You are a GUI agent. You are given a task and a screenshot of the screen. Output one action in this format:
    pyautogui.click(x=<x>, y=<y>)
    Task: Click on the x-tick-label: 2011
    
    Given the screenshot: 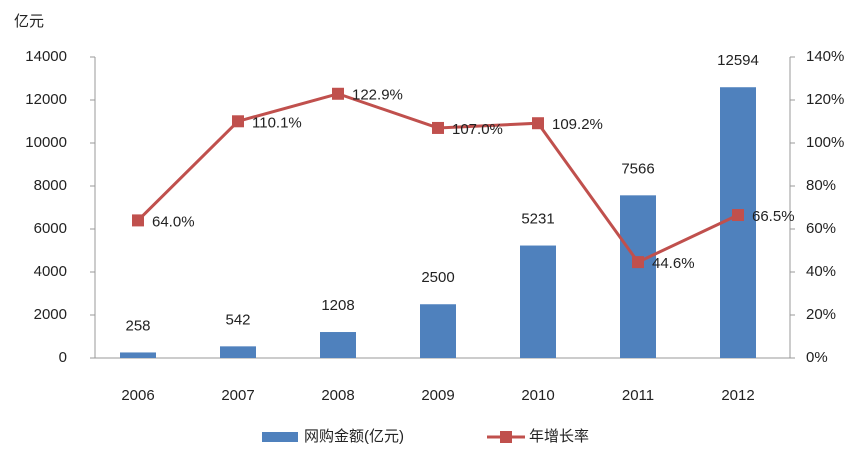 What is the action you would take?
    pyautogui.click(x=638, y=395)
    